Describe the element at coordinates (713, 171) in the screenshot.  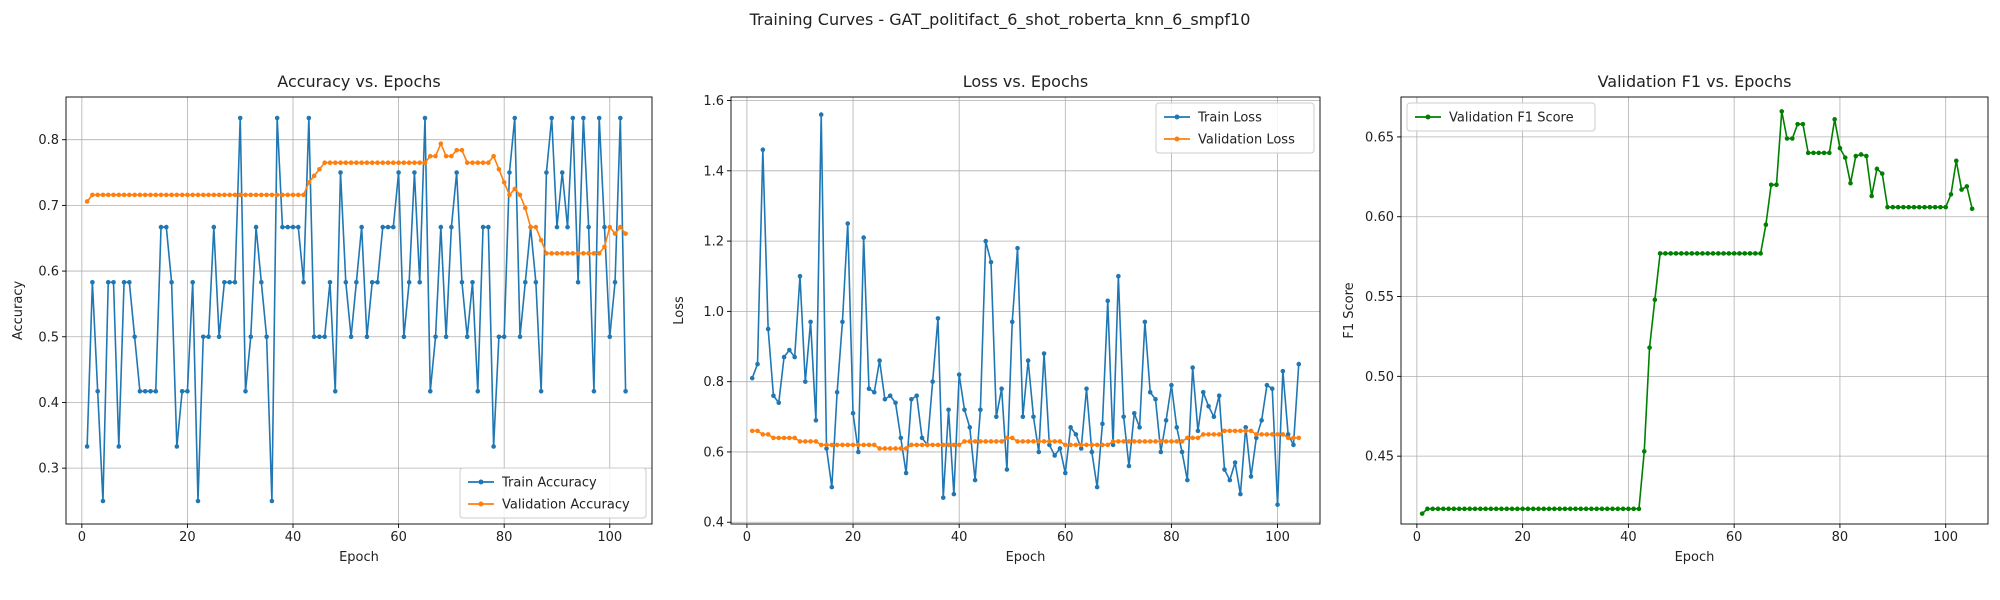
I see `y-tick-label: 1.4` at that location.